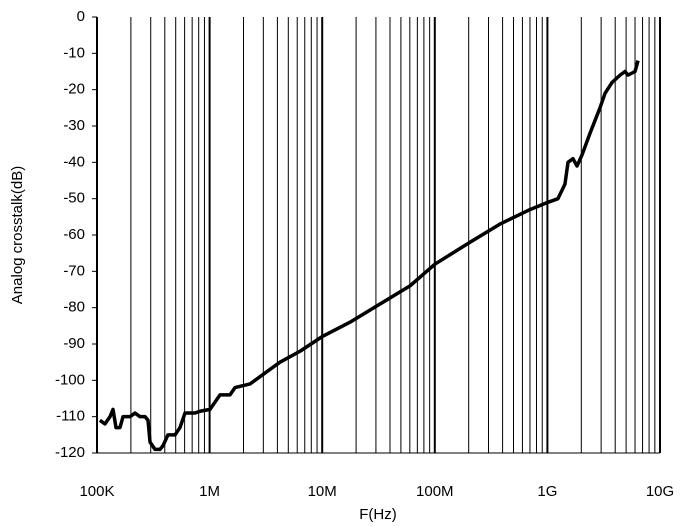 The height and width of the screenshot is (527, 682). What do you see at coordinates (74, 234) in the screenshot?
I see `y-tick-label: -60` at bounding box center [74, 234].